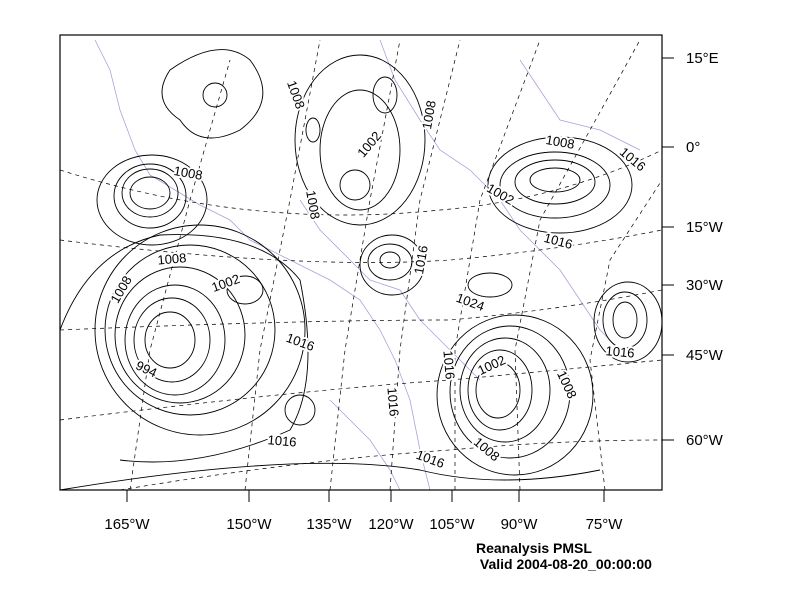 Image resolution: width=792 pixels, height=612 pixels. Describe the element at coordinates (520, 524) in the screenshot. I see `bottom-tick-label: 90°W` at that location.